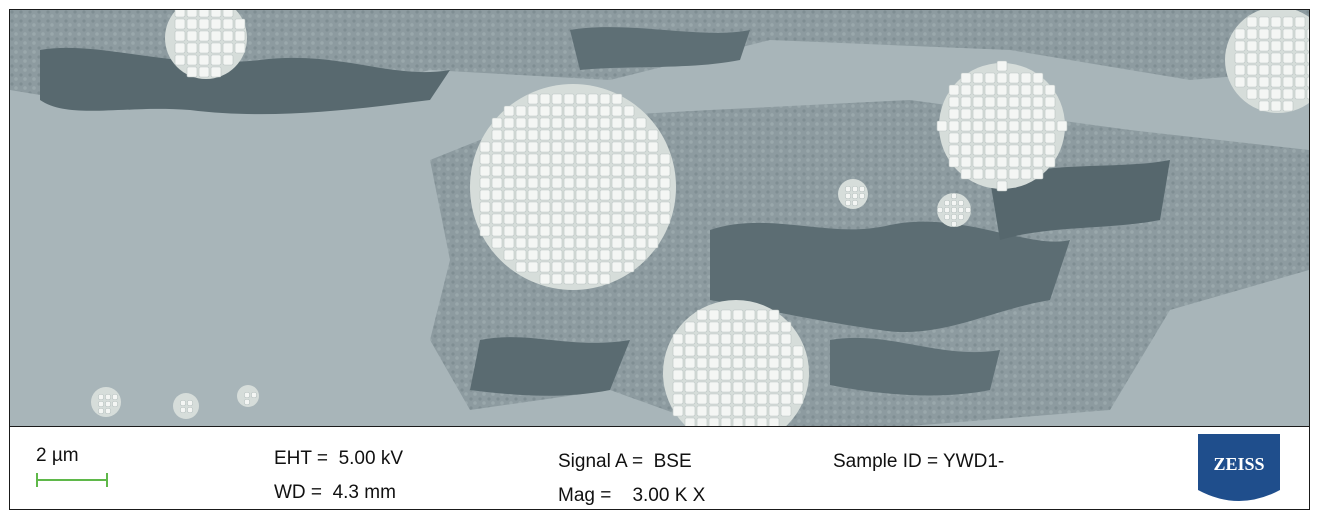  I want to click on logo-text: ZEISS, so click(1238, 464).